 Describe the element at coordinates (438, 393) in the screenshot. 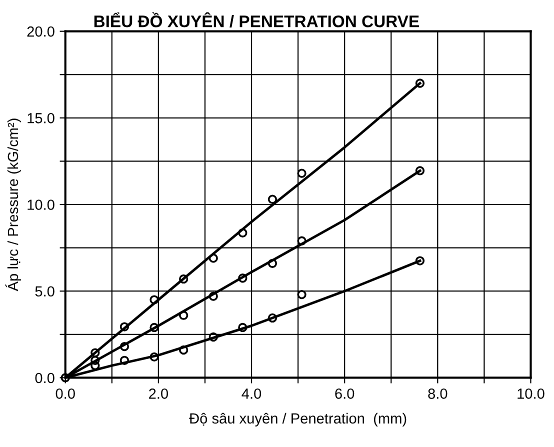

I see `x-tick-label: 8.0` at that location.